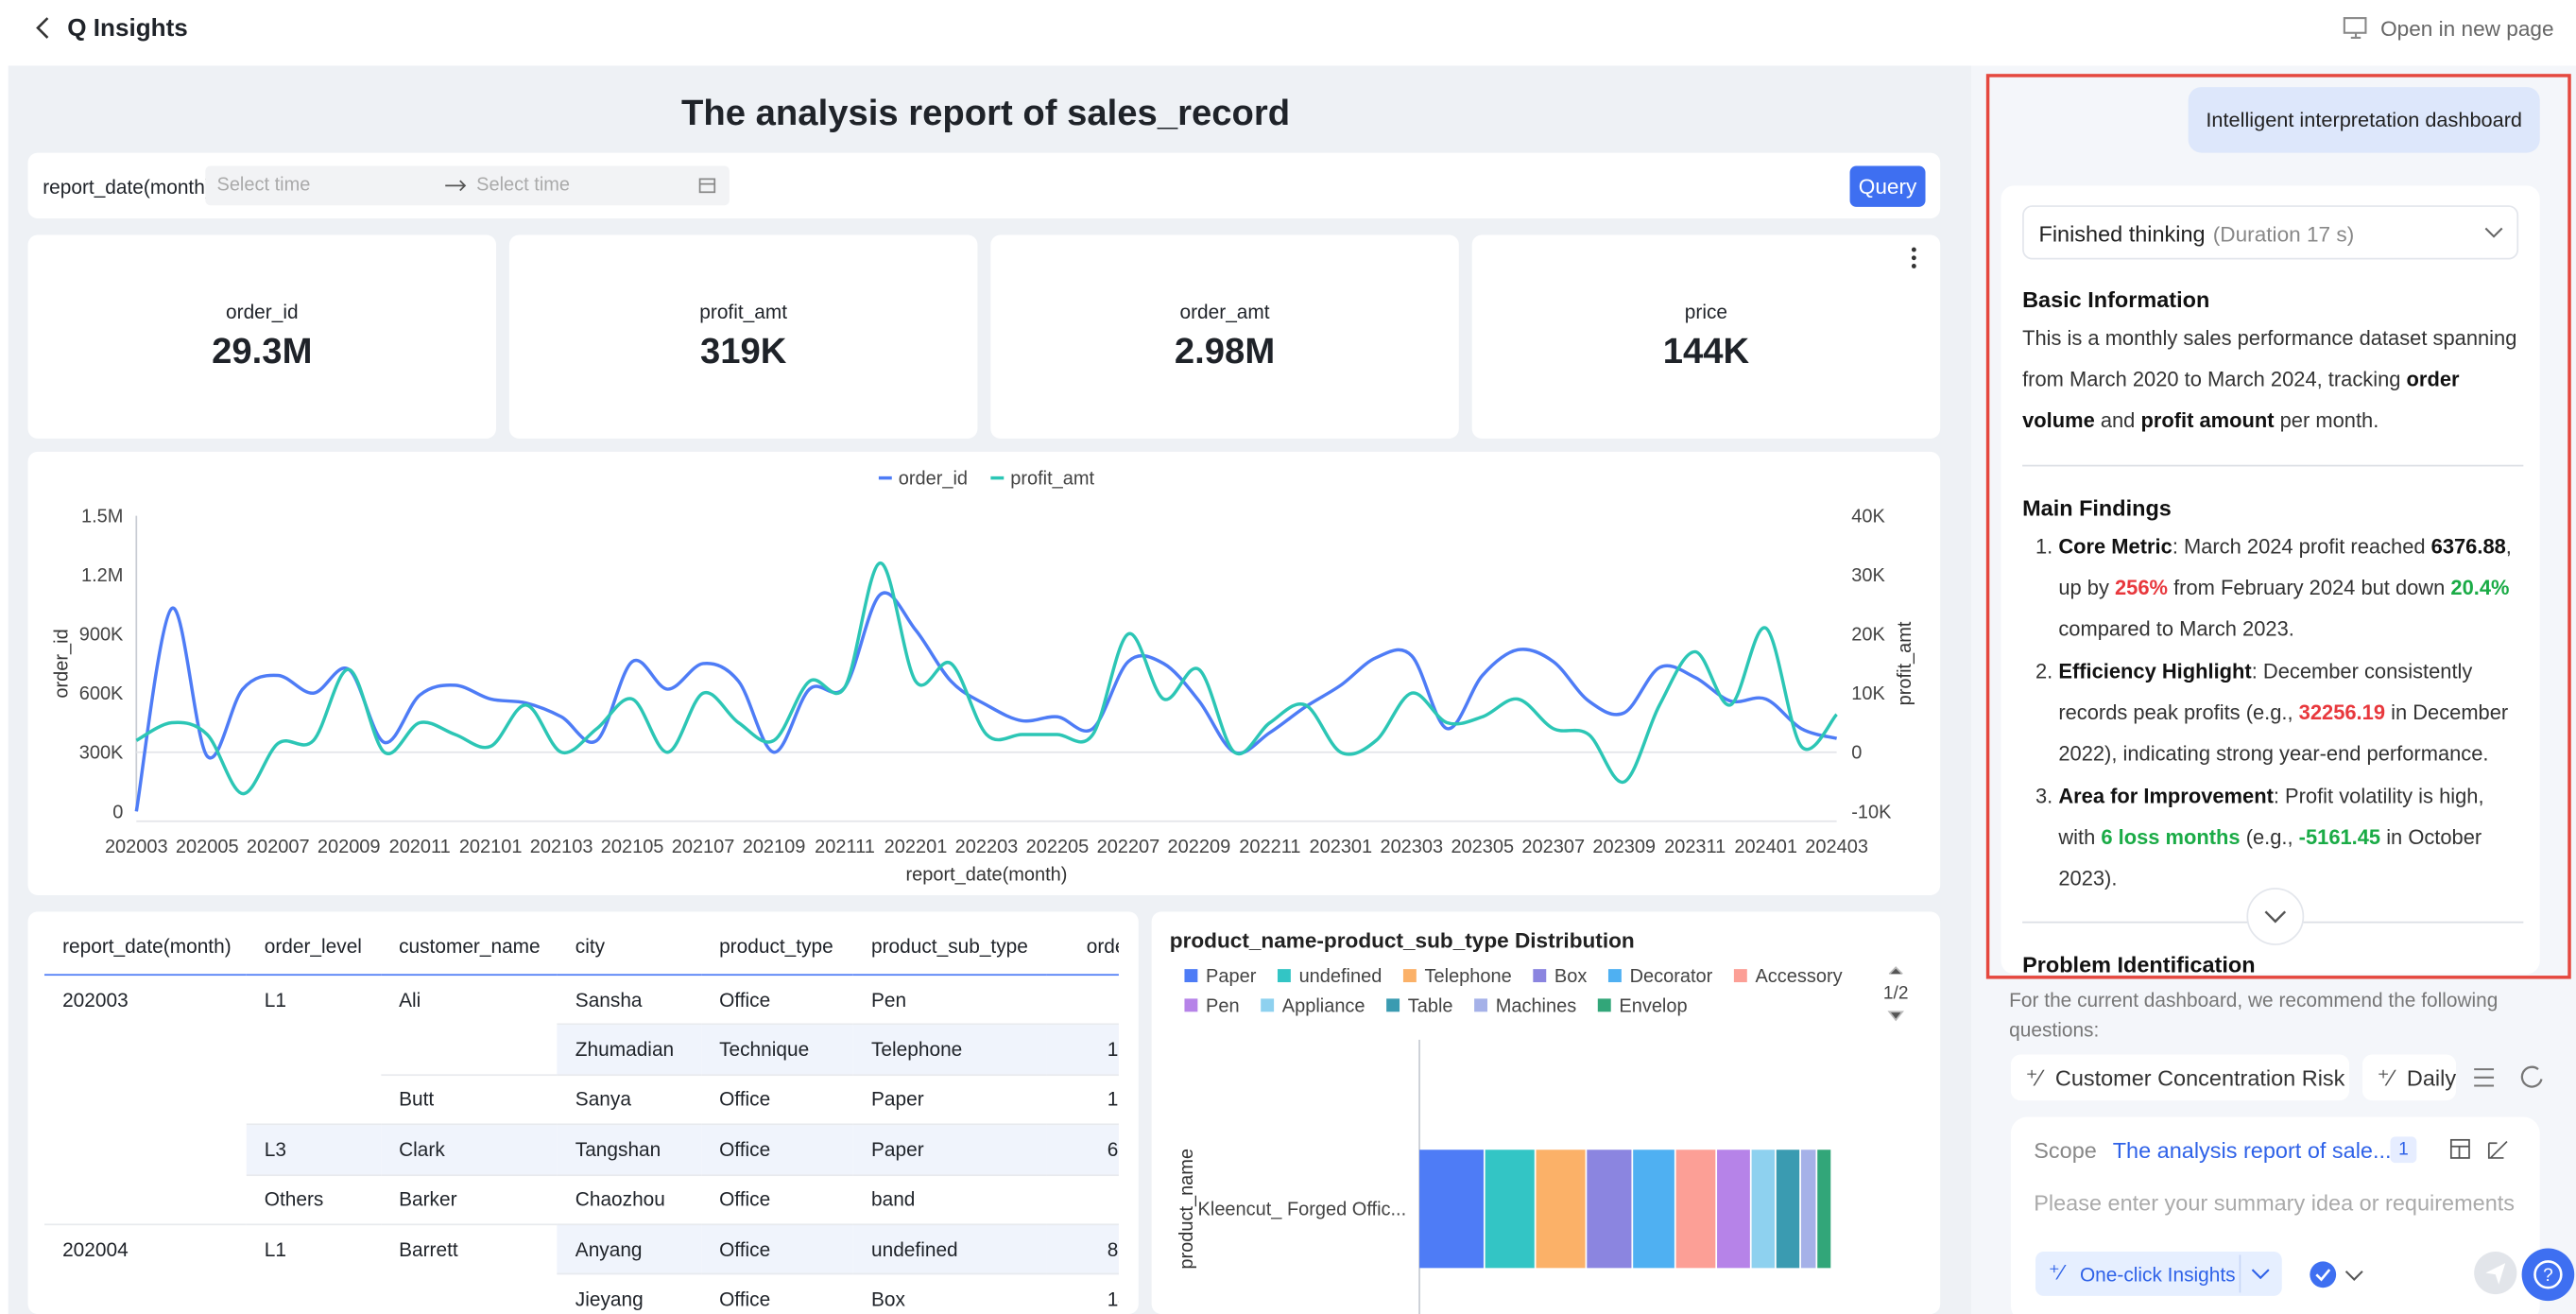 Image resolution: width=2576 pixels, height=1314 pixels. Describe the element at coordinates (1706, 312) in the screenshot. I see `kpi-label: price` at that location.